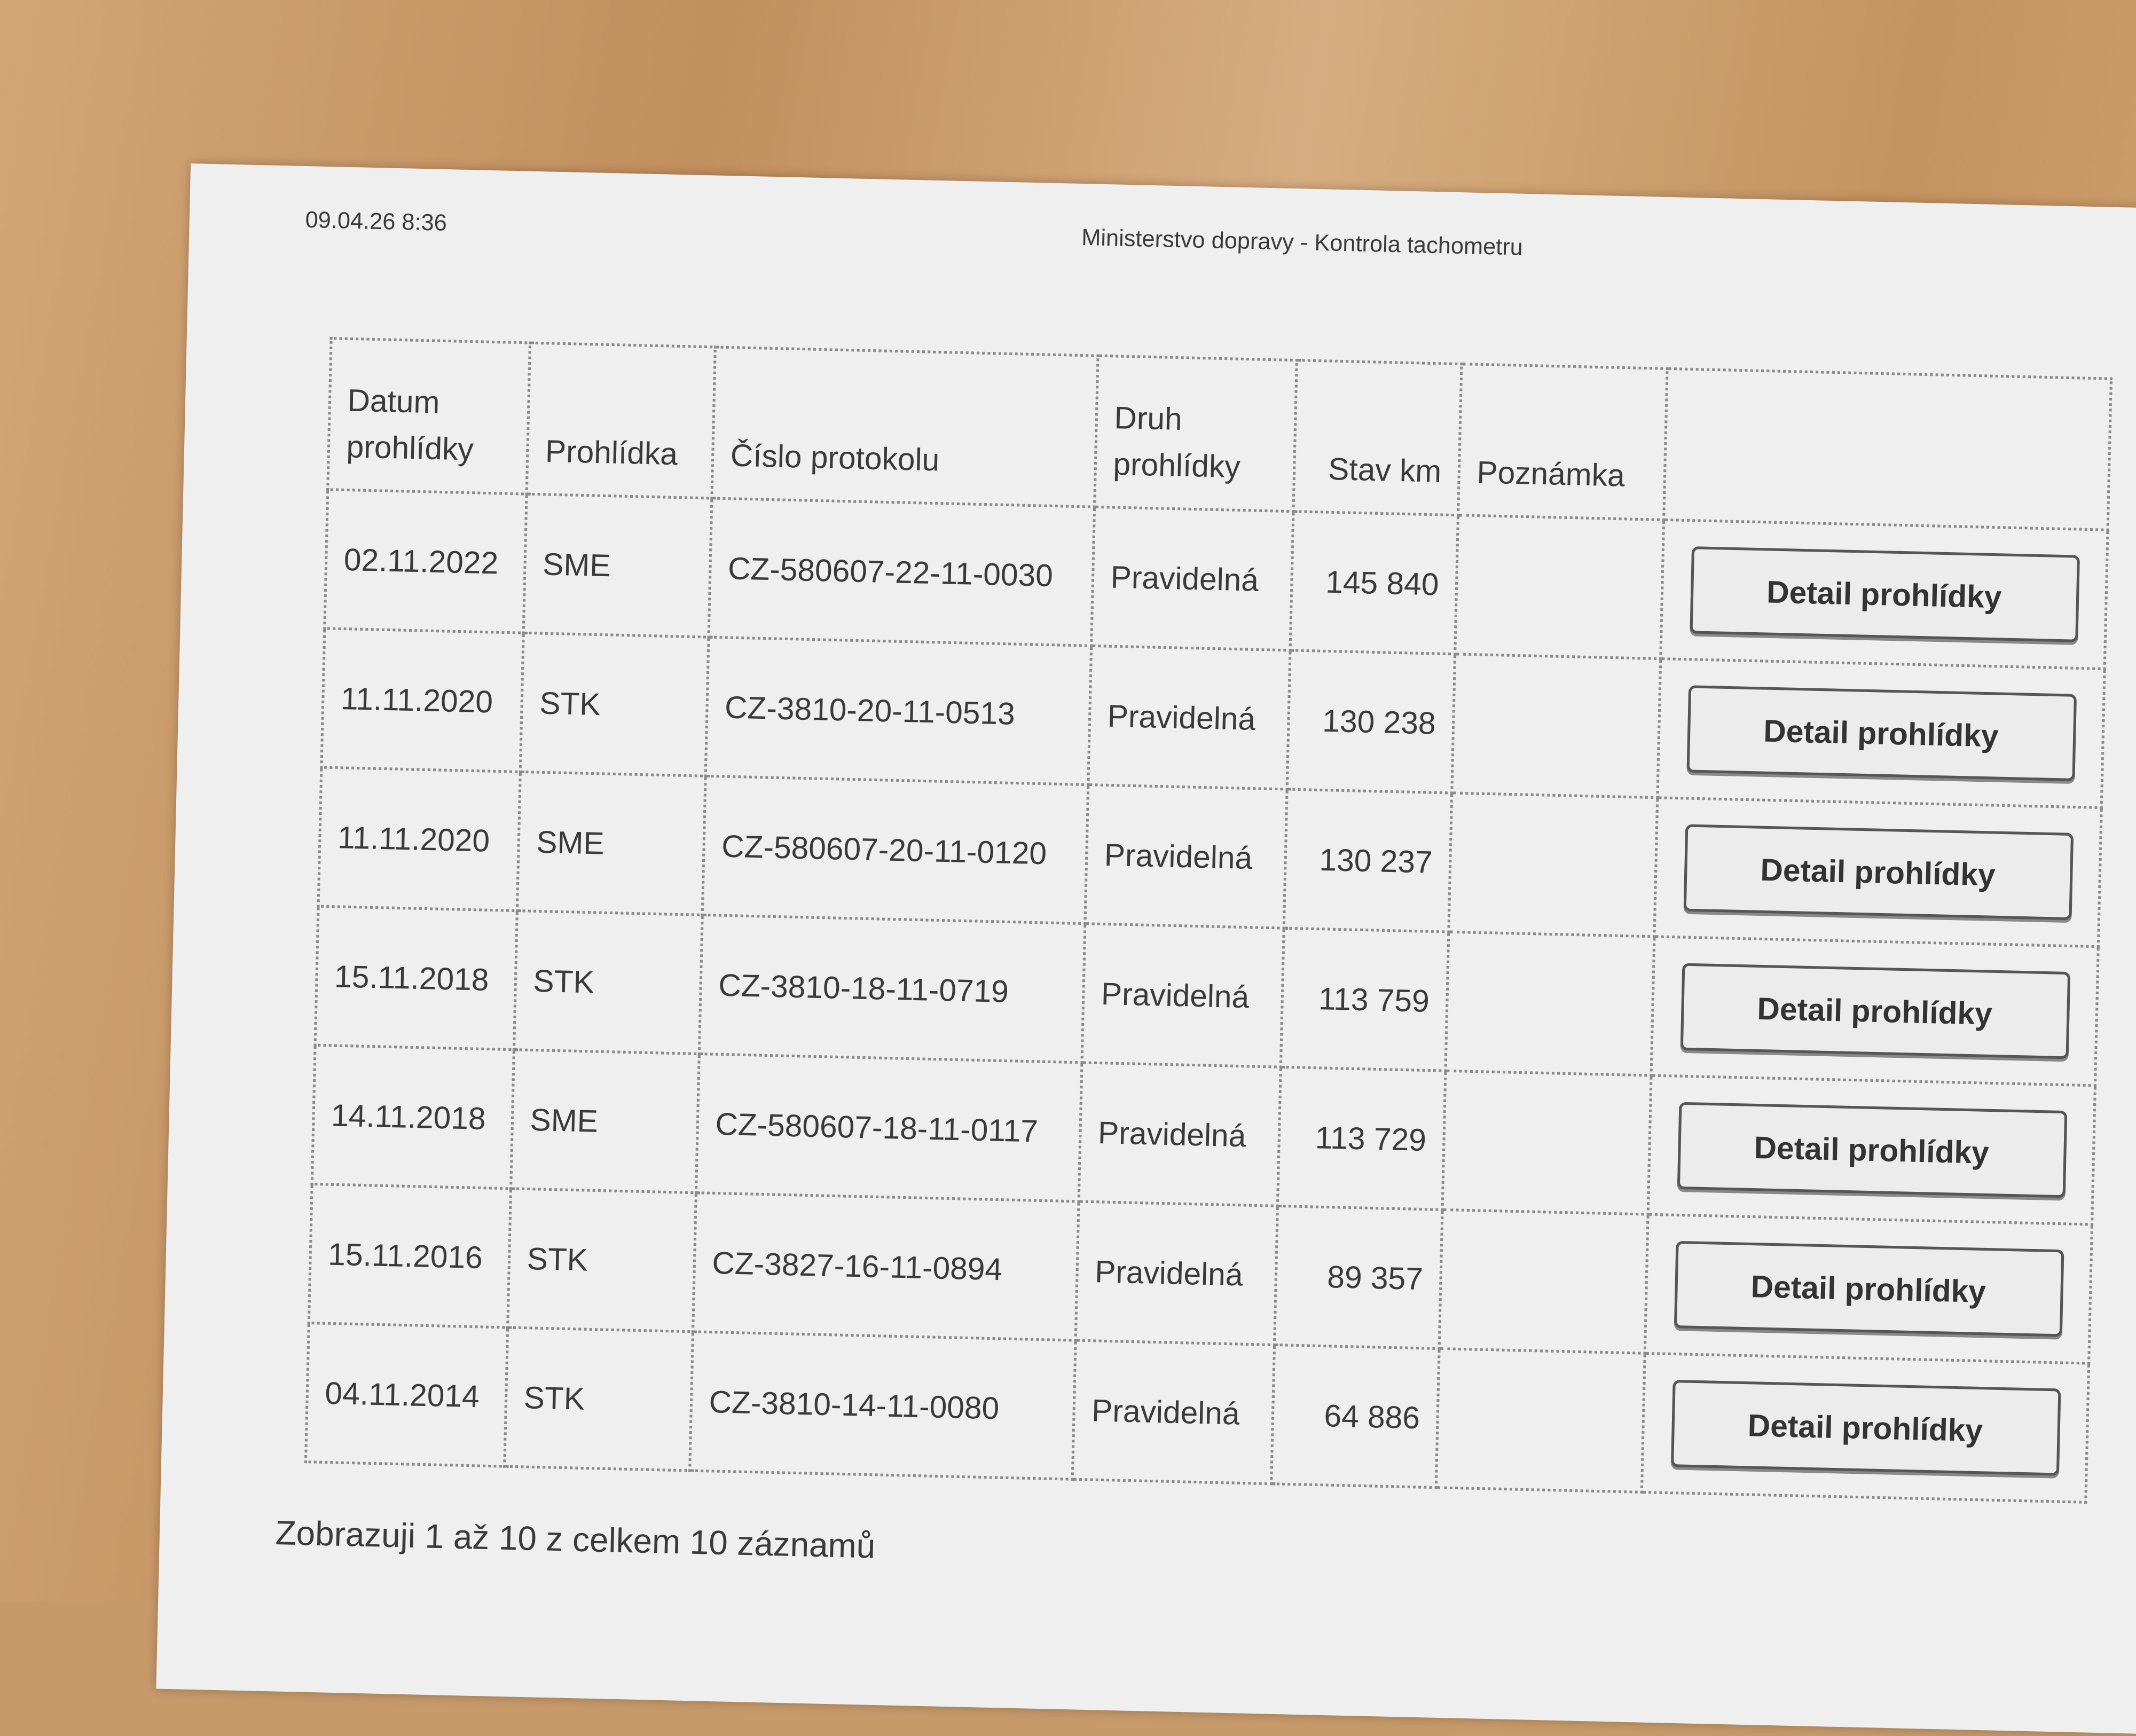 The width and height of the screenshot is (2136, 1736). I want to click on cell-protocol: CZ-3810-20-11-0513, so click(898, 711).